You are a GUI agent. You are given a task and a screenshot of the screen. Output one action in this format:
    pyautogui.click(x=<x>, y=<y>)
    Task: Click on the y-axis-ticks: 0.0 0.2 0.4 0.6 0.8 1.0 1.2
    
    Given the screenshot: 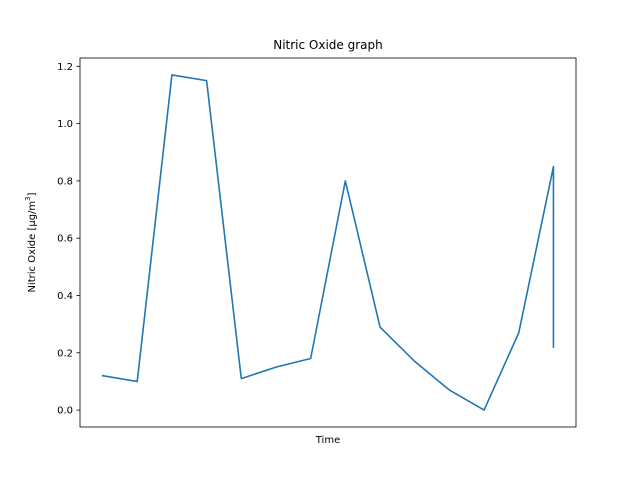 What is the action you would take?
    pyautogui.click(x=68, y=239)
    